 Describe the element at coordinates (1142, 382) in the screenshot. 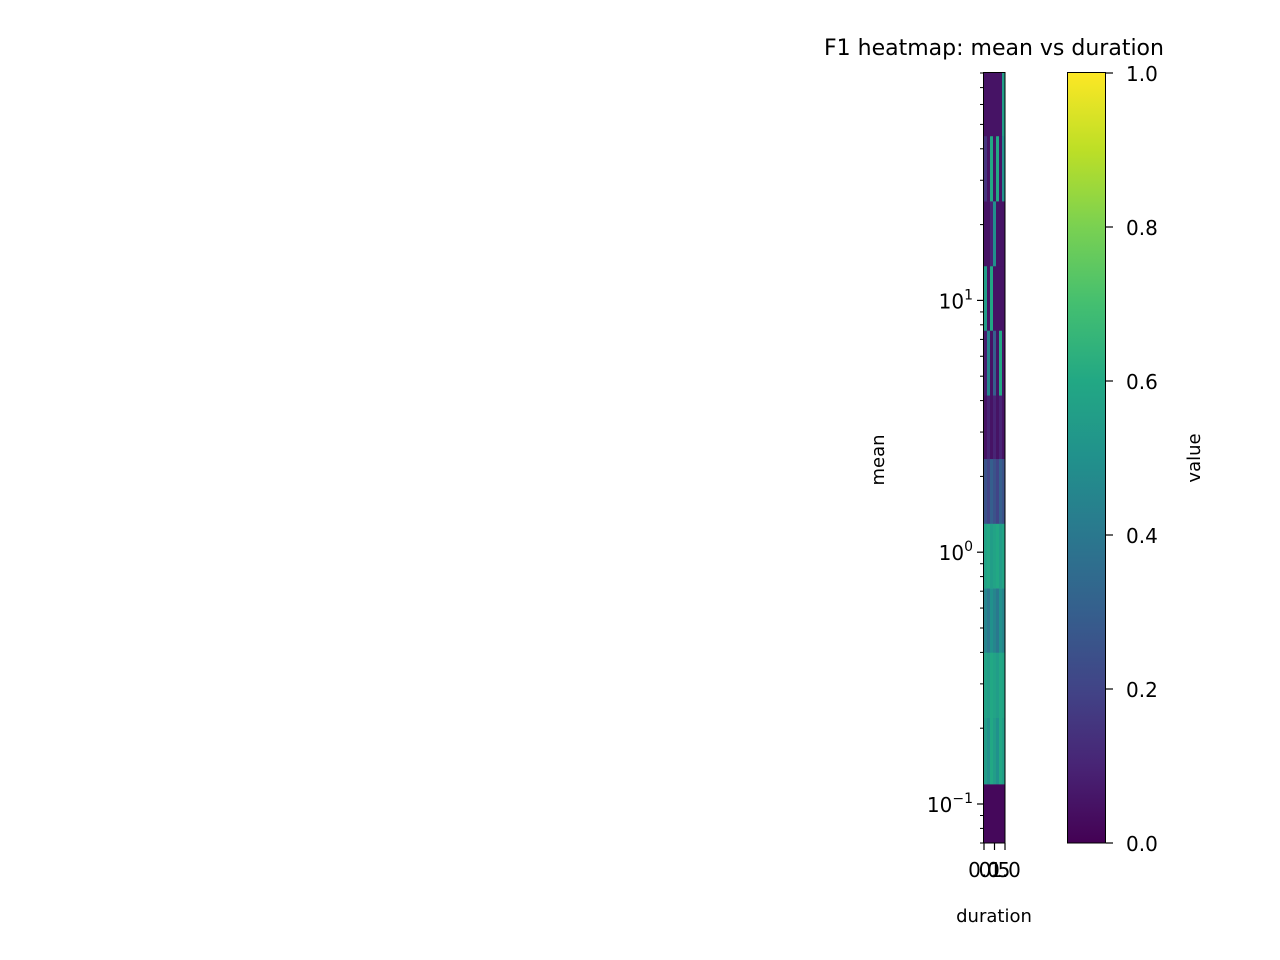

I see `colorbar-tick-label: 0.6` at that location.